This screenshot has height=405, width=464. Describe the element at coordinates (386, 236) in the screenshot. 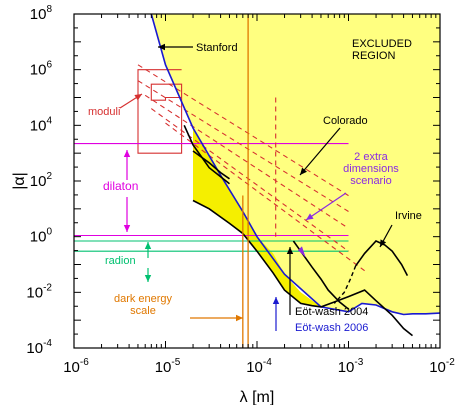

I see `irvine-arrow` at that location.